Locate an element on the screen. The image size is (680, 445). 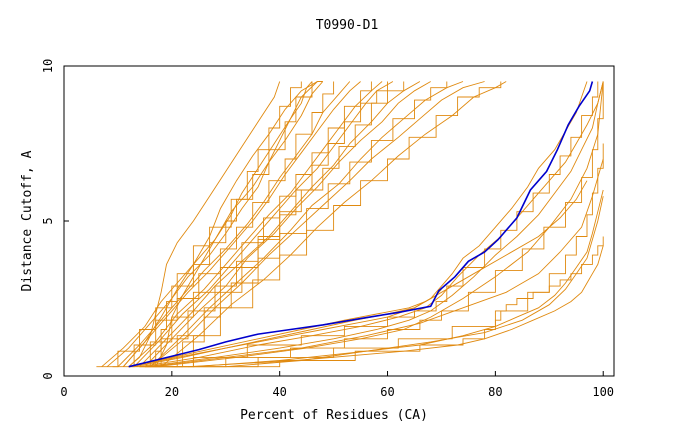
x-tick-label: 40 is located at coordinates (279, 392).